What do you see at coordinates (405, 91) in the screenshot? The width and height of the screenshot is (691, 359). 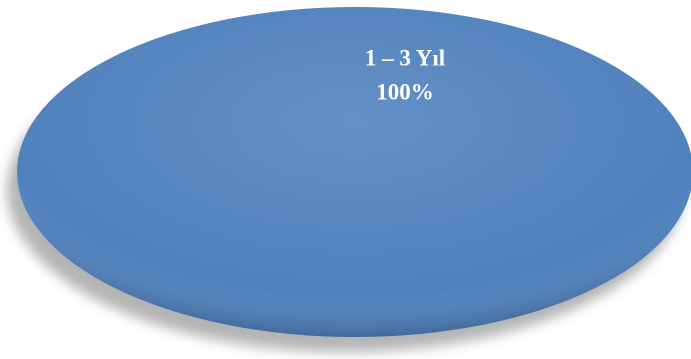 I see `slice-value-label: 100%` at bounding box center [405, 91].